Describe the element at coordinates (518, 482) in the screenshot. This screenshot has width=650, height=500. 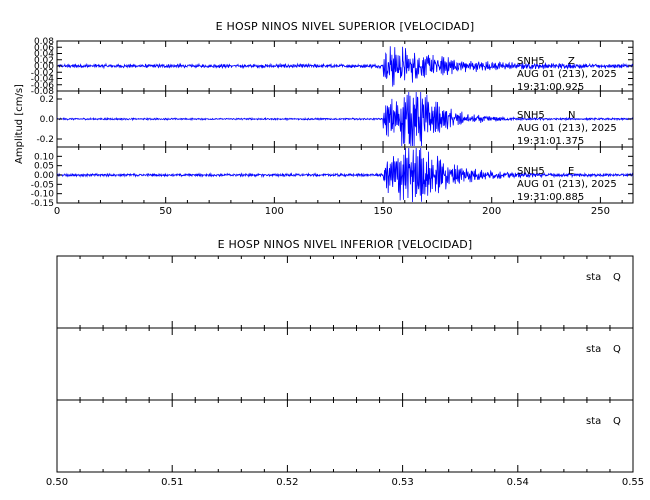
I see `lower-x-tick-label: 0.54` at that location.